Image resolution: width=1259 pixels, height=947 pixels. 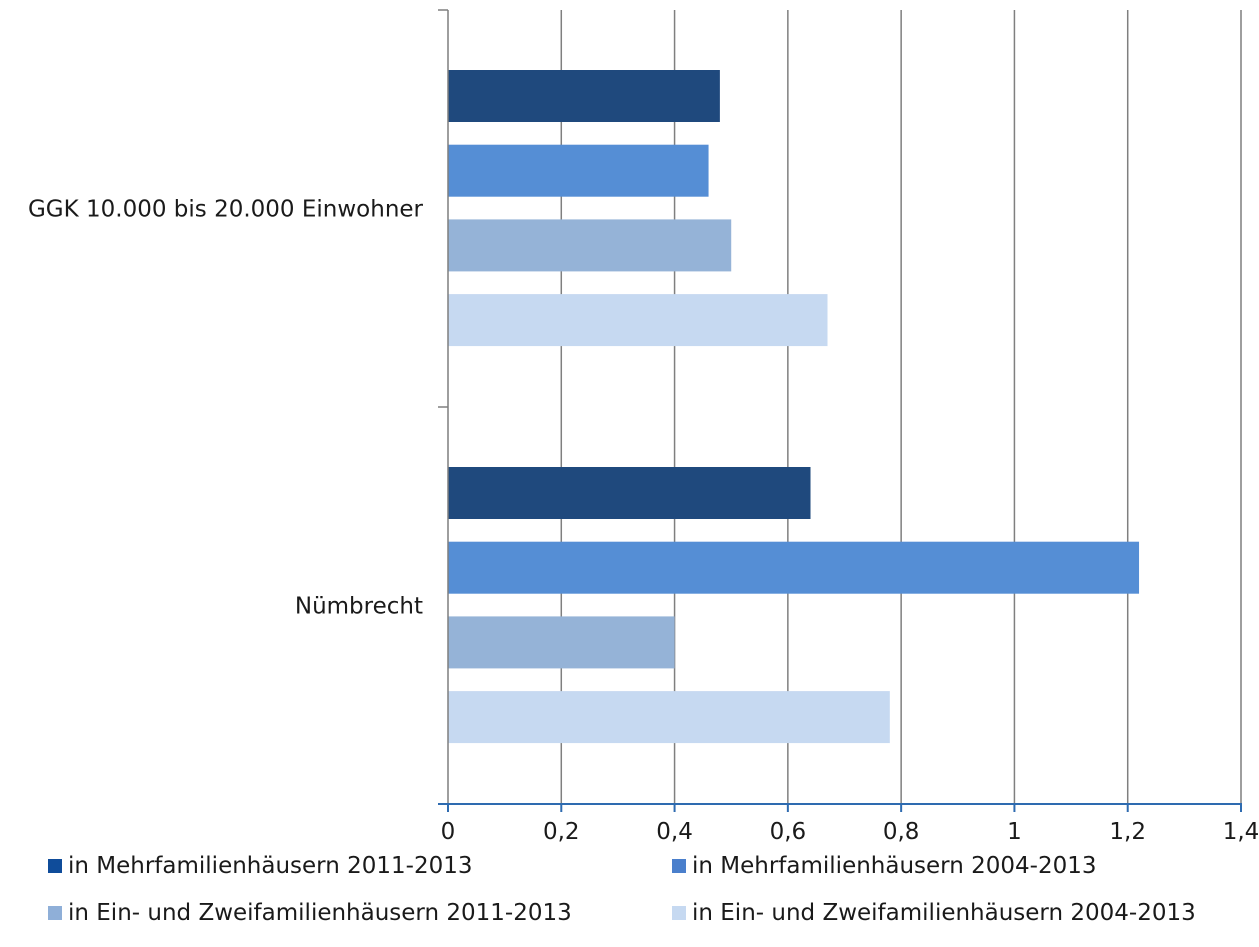 What do you see at coordinates (226, 408) in the screenshot?
I see `category-labels: GGK 10.000 bis 20.000 Einwohner Nümbrecht` at bounding box center [226, 408].